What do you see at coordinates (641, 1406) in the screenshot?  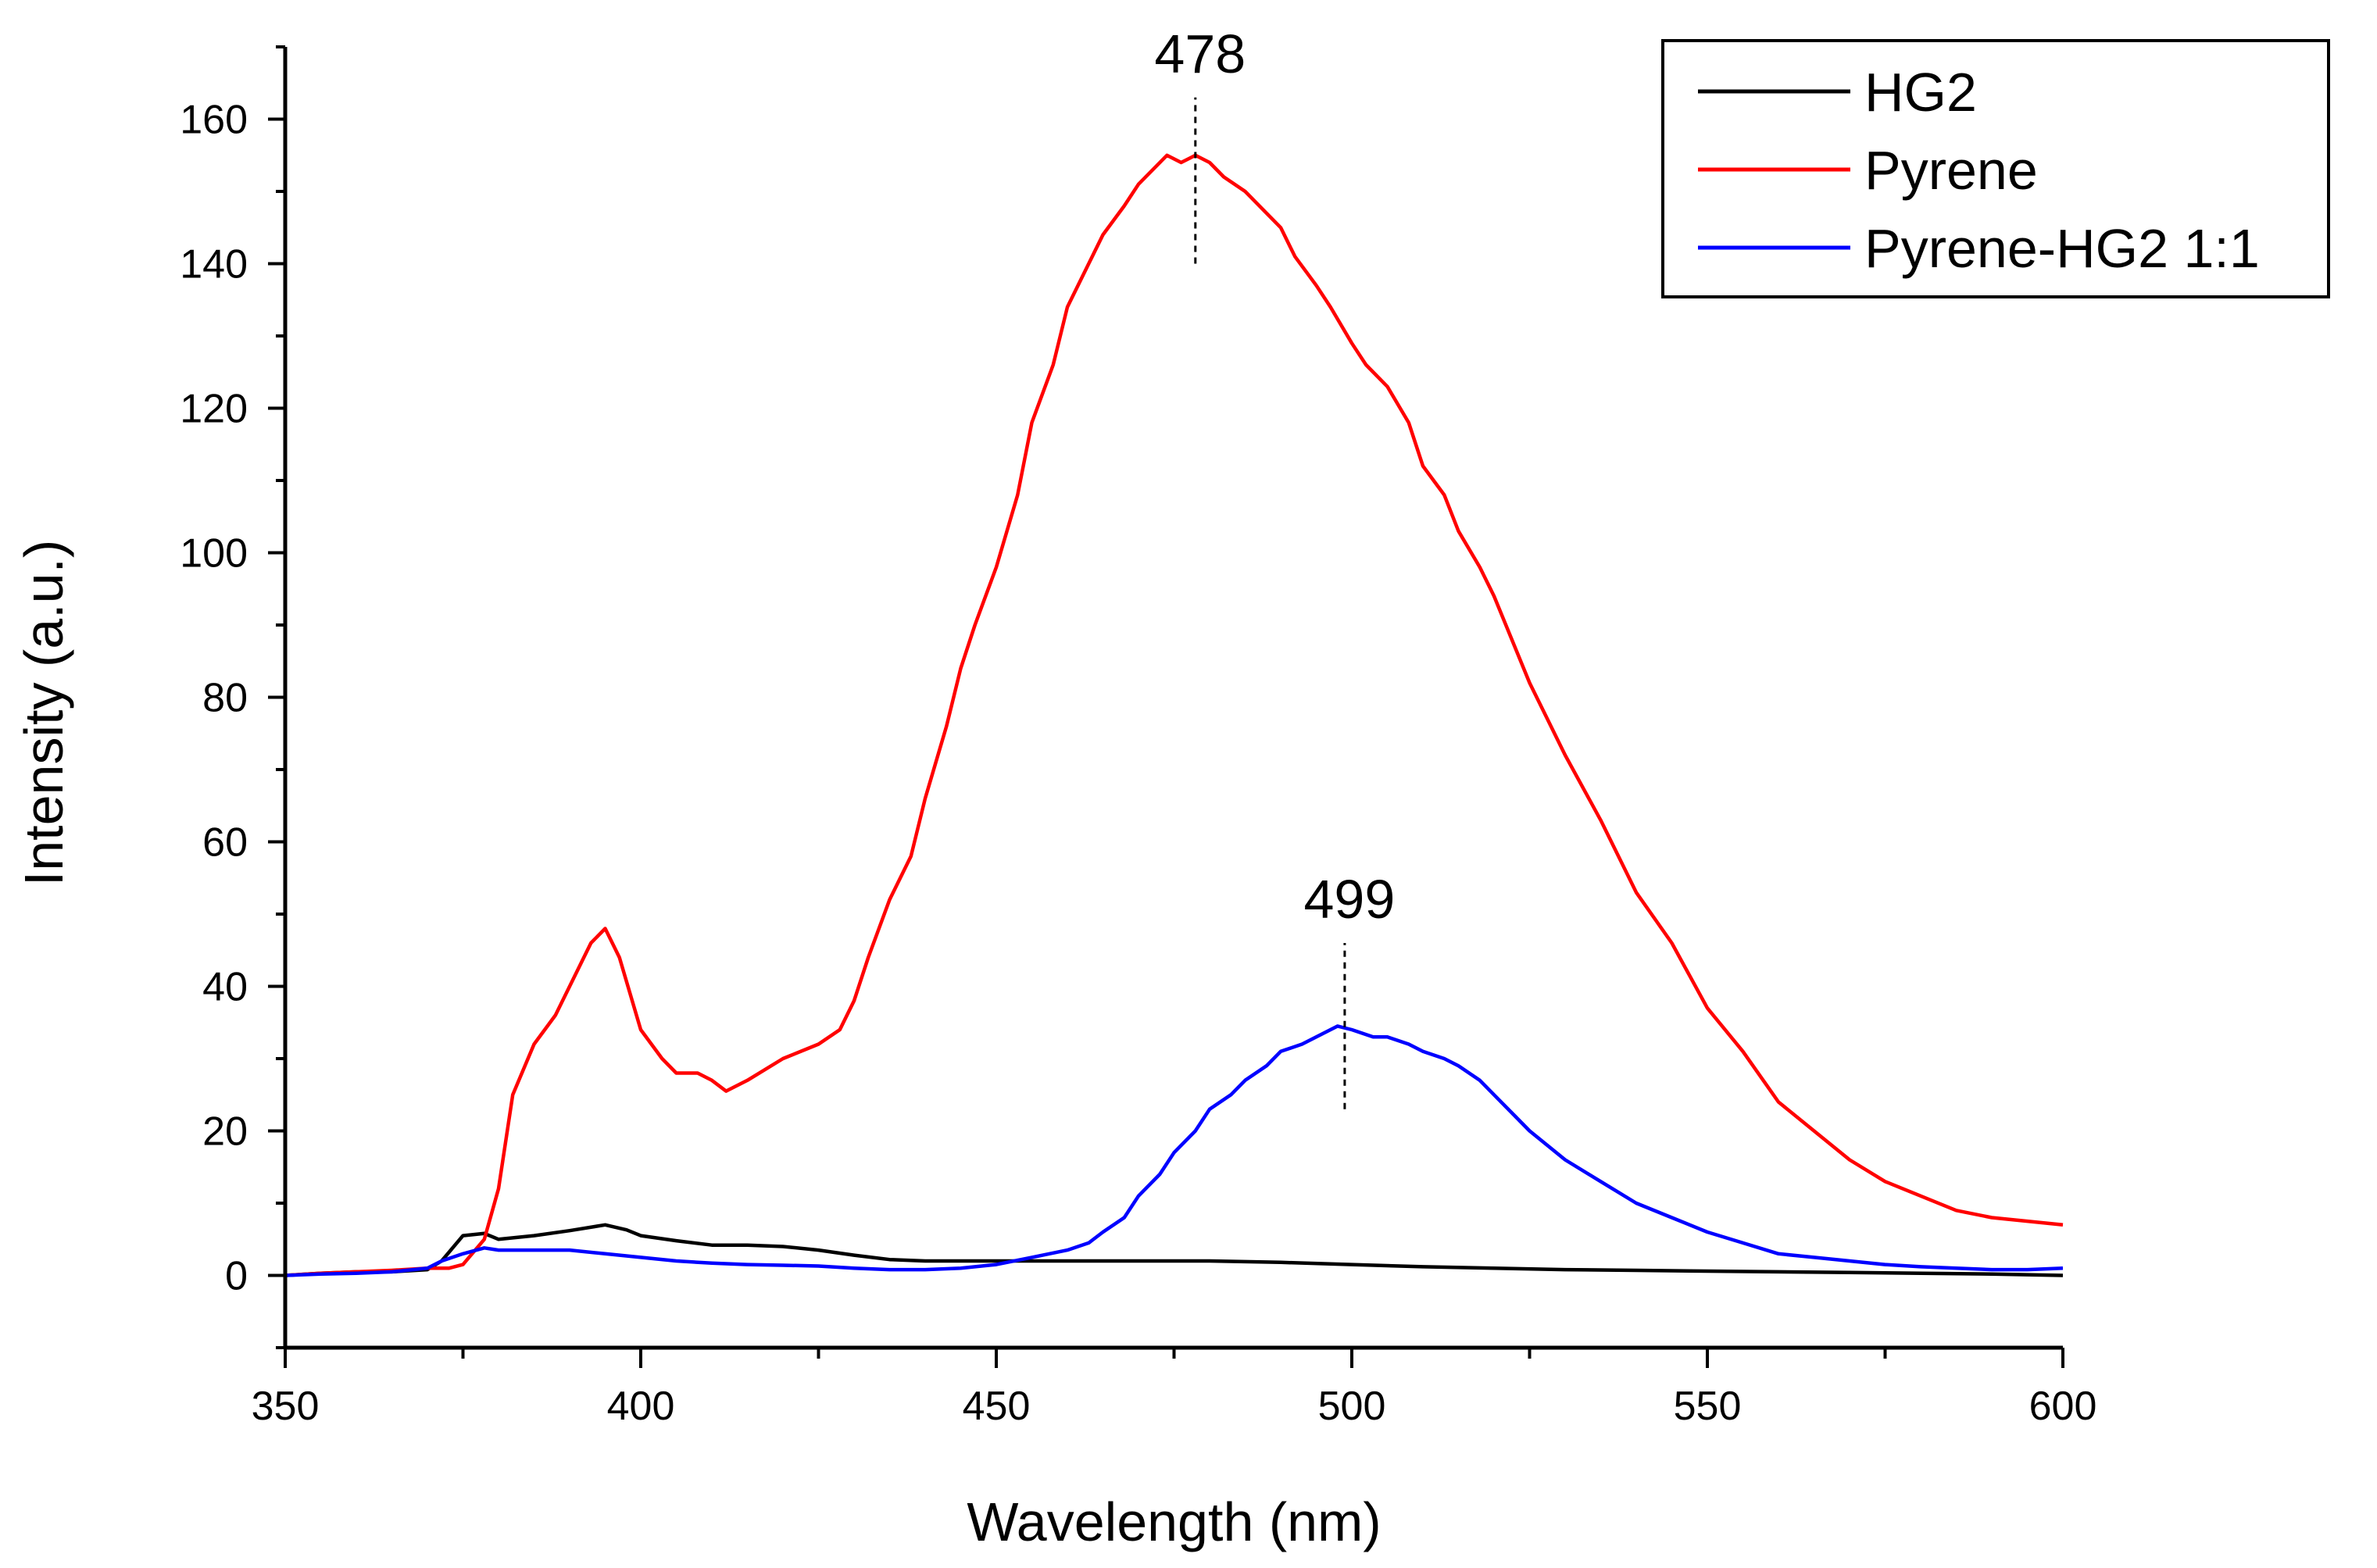 I see `x-tick-label: 400` at bounding box center [641, 1406].